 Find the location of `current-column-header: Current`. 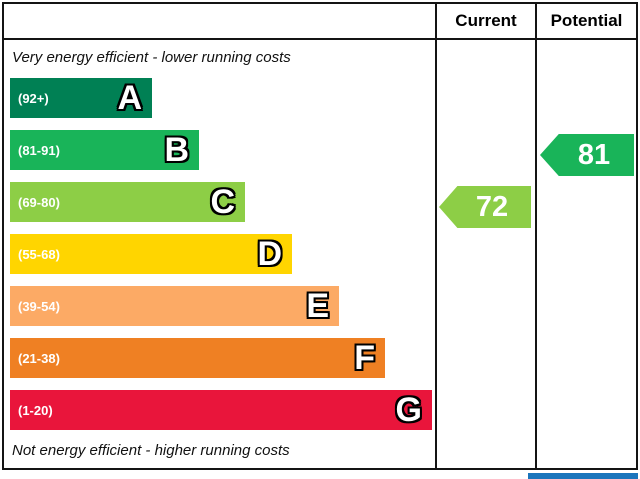

current-column-header: Current is located at coordinates (485, 21).